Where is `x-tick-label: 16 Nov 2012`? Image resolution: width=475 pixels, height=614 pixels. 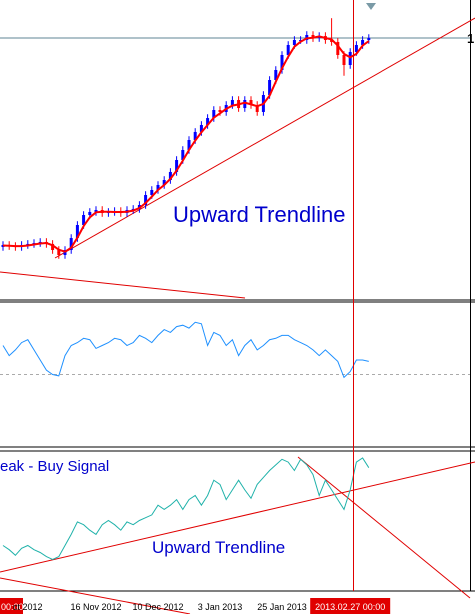
x-tick-label: 16 Nov 2012 is located at coordinates (95, 607).